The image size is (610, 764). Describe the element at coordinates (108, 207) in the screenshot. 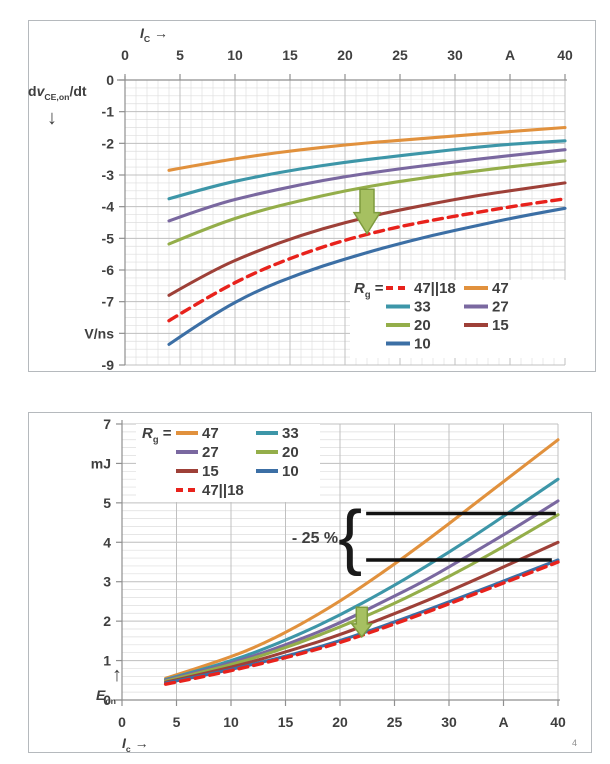

I see `y-tick-label: -4` at that location.